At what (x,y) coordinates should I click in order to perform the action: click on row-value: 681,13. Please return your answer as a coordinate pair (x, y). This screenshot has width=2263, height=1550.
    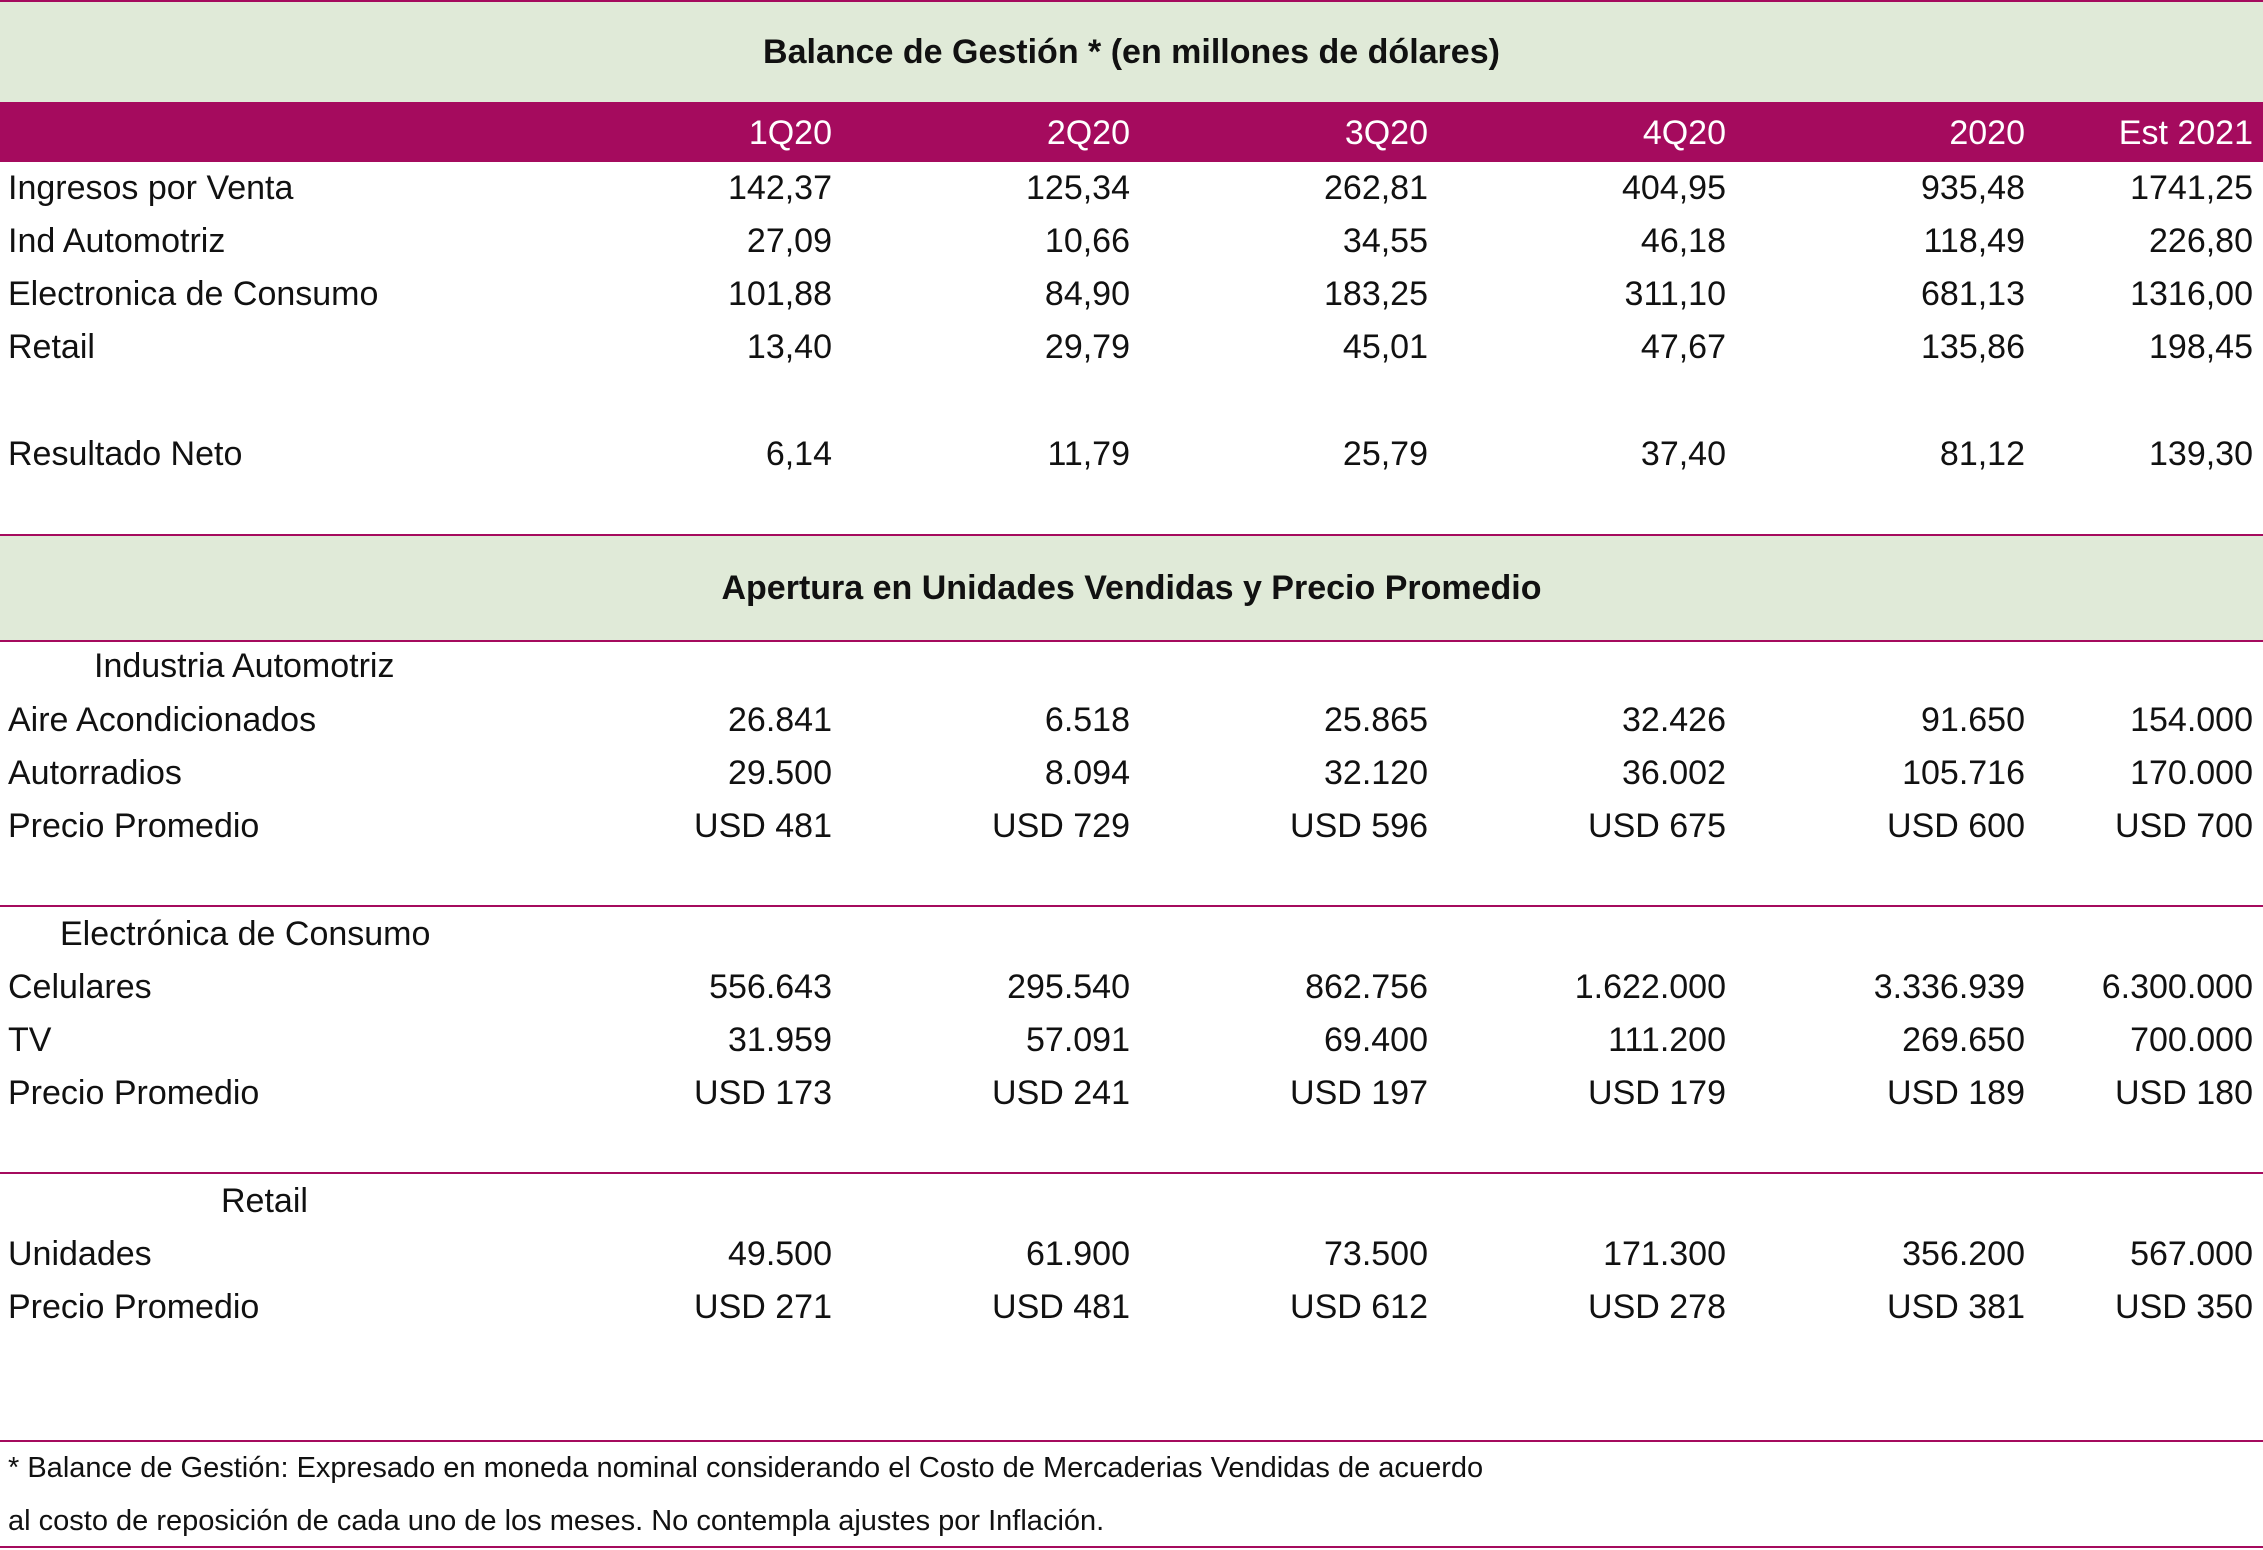
    Looking at the image, I should click on (1973, 294).